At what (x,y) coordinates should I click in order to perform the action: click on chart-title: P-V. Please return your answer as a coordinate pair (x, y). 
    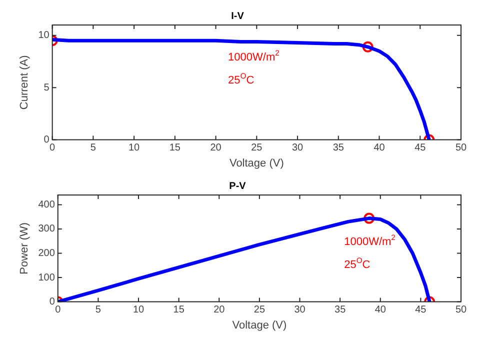
    Looking at the image, I should click on (237, 186).